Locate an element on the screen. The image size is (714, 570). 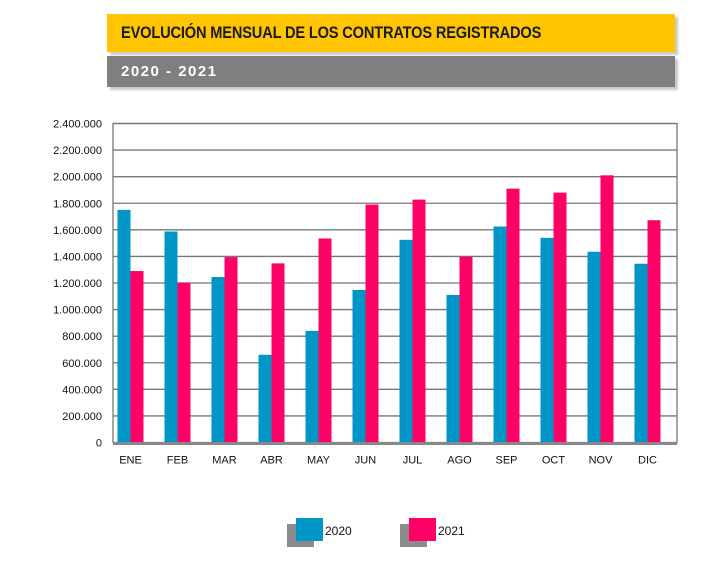
x-tick-label: OCT is located at coordinates (554, 461).